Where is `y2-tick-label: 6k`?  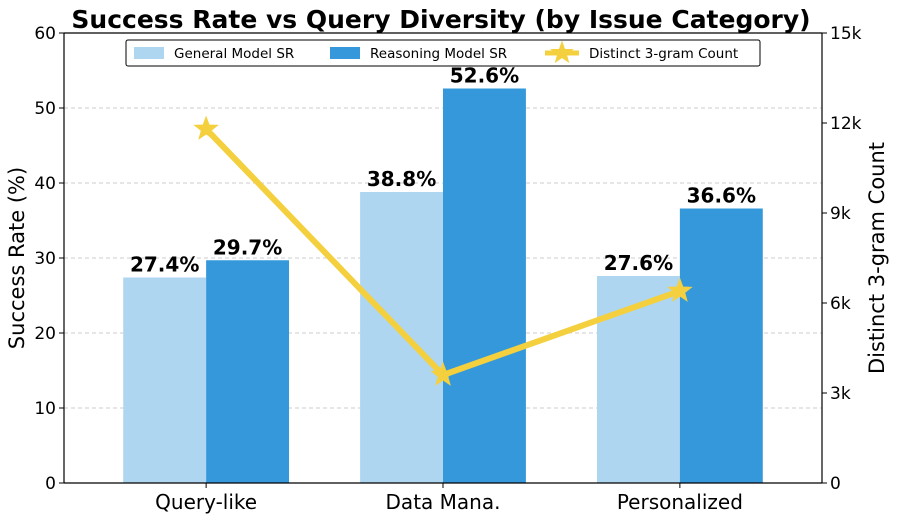 y2-tick-label: 6k is located at coordinates (840, 304).